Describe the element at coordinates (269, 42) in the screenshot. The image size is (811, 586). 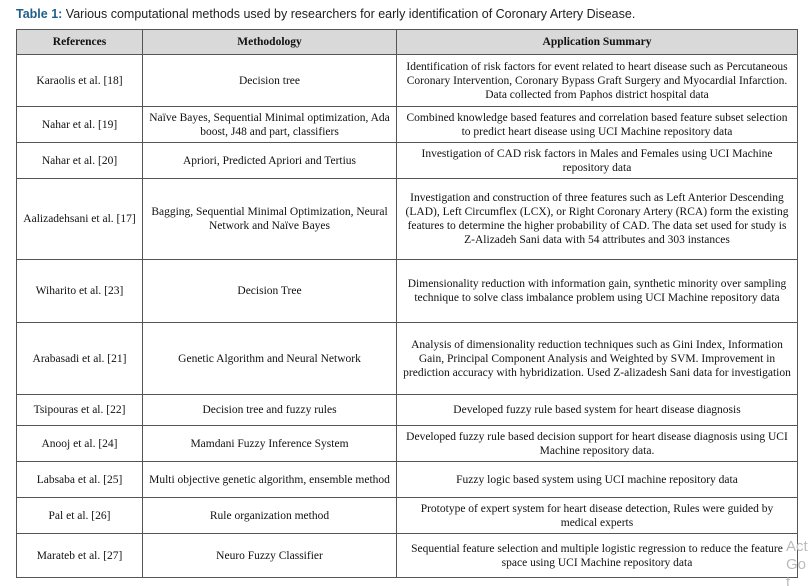
I see `header-cell: Methodology` at that location.